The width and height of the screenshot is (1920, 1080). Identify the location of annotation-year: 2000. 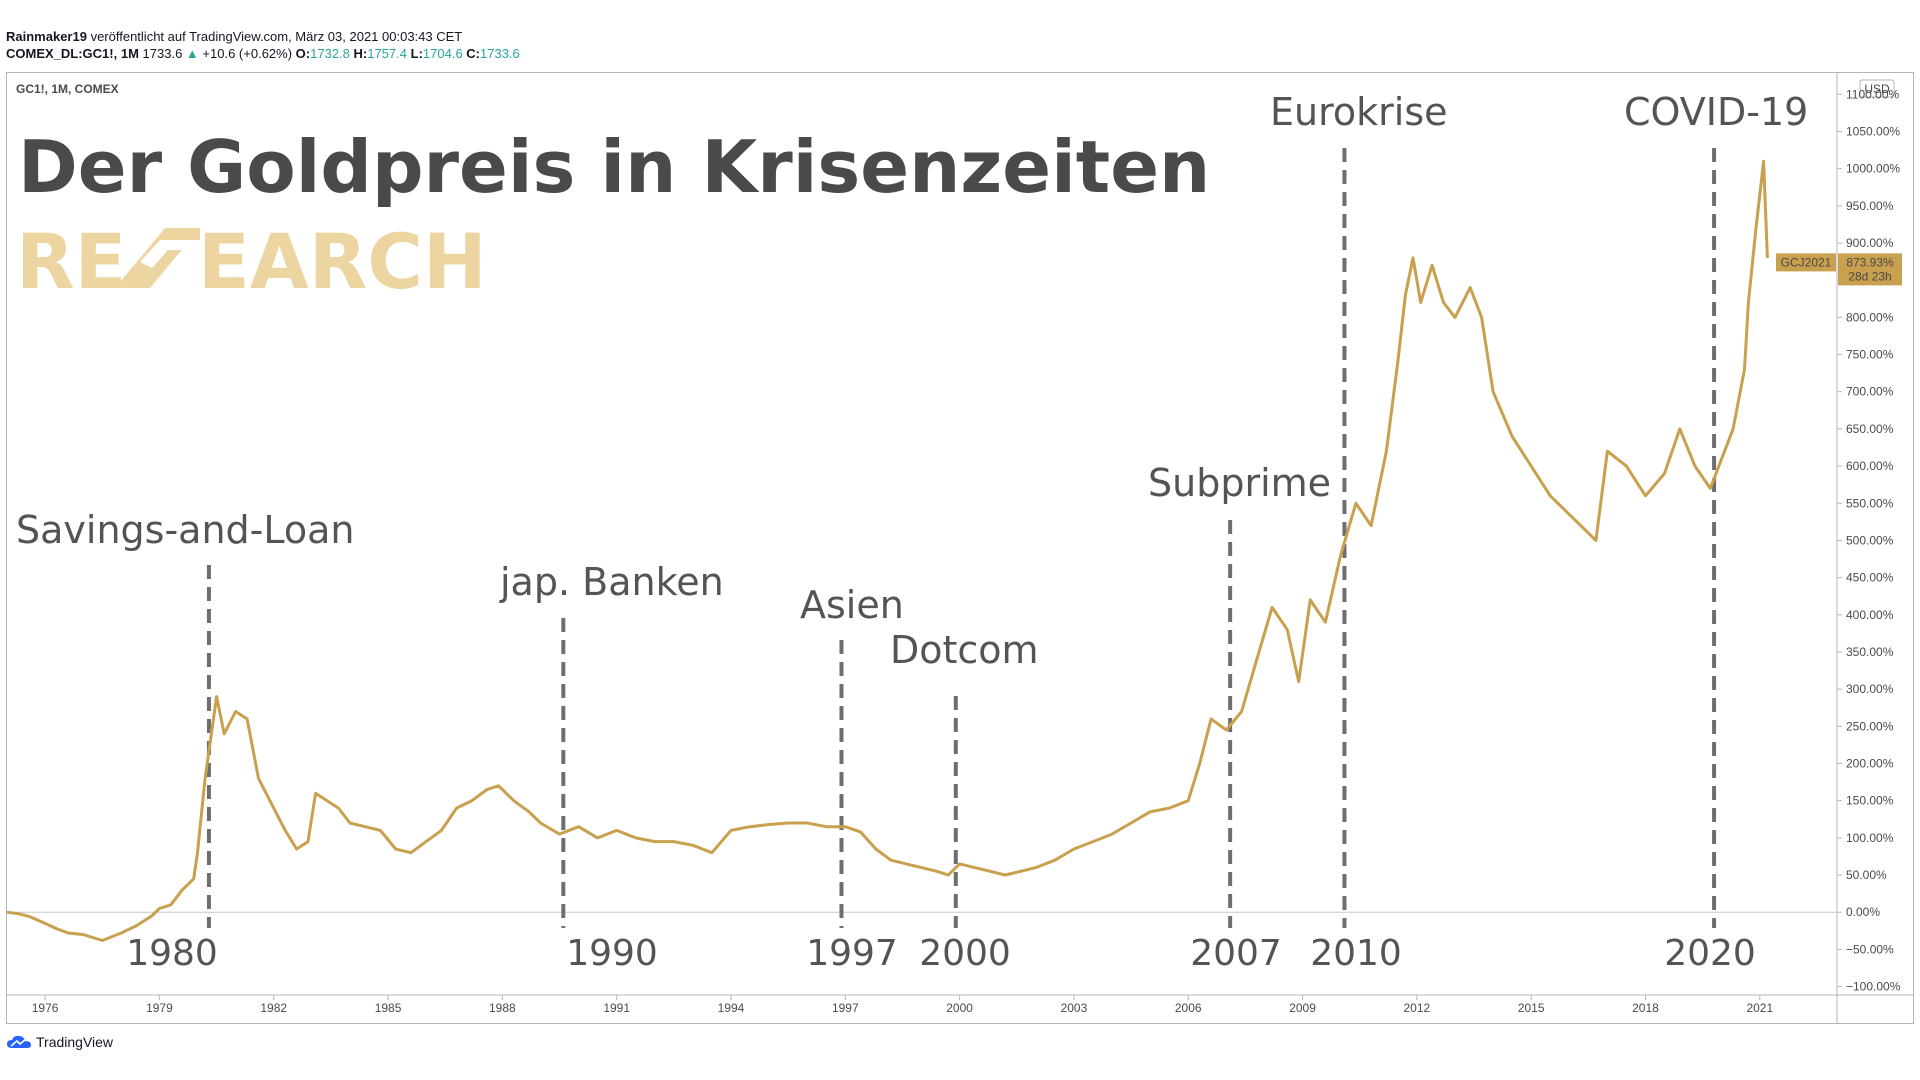
(965, 953).